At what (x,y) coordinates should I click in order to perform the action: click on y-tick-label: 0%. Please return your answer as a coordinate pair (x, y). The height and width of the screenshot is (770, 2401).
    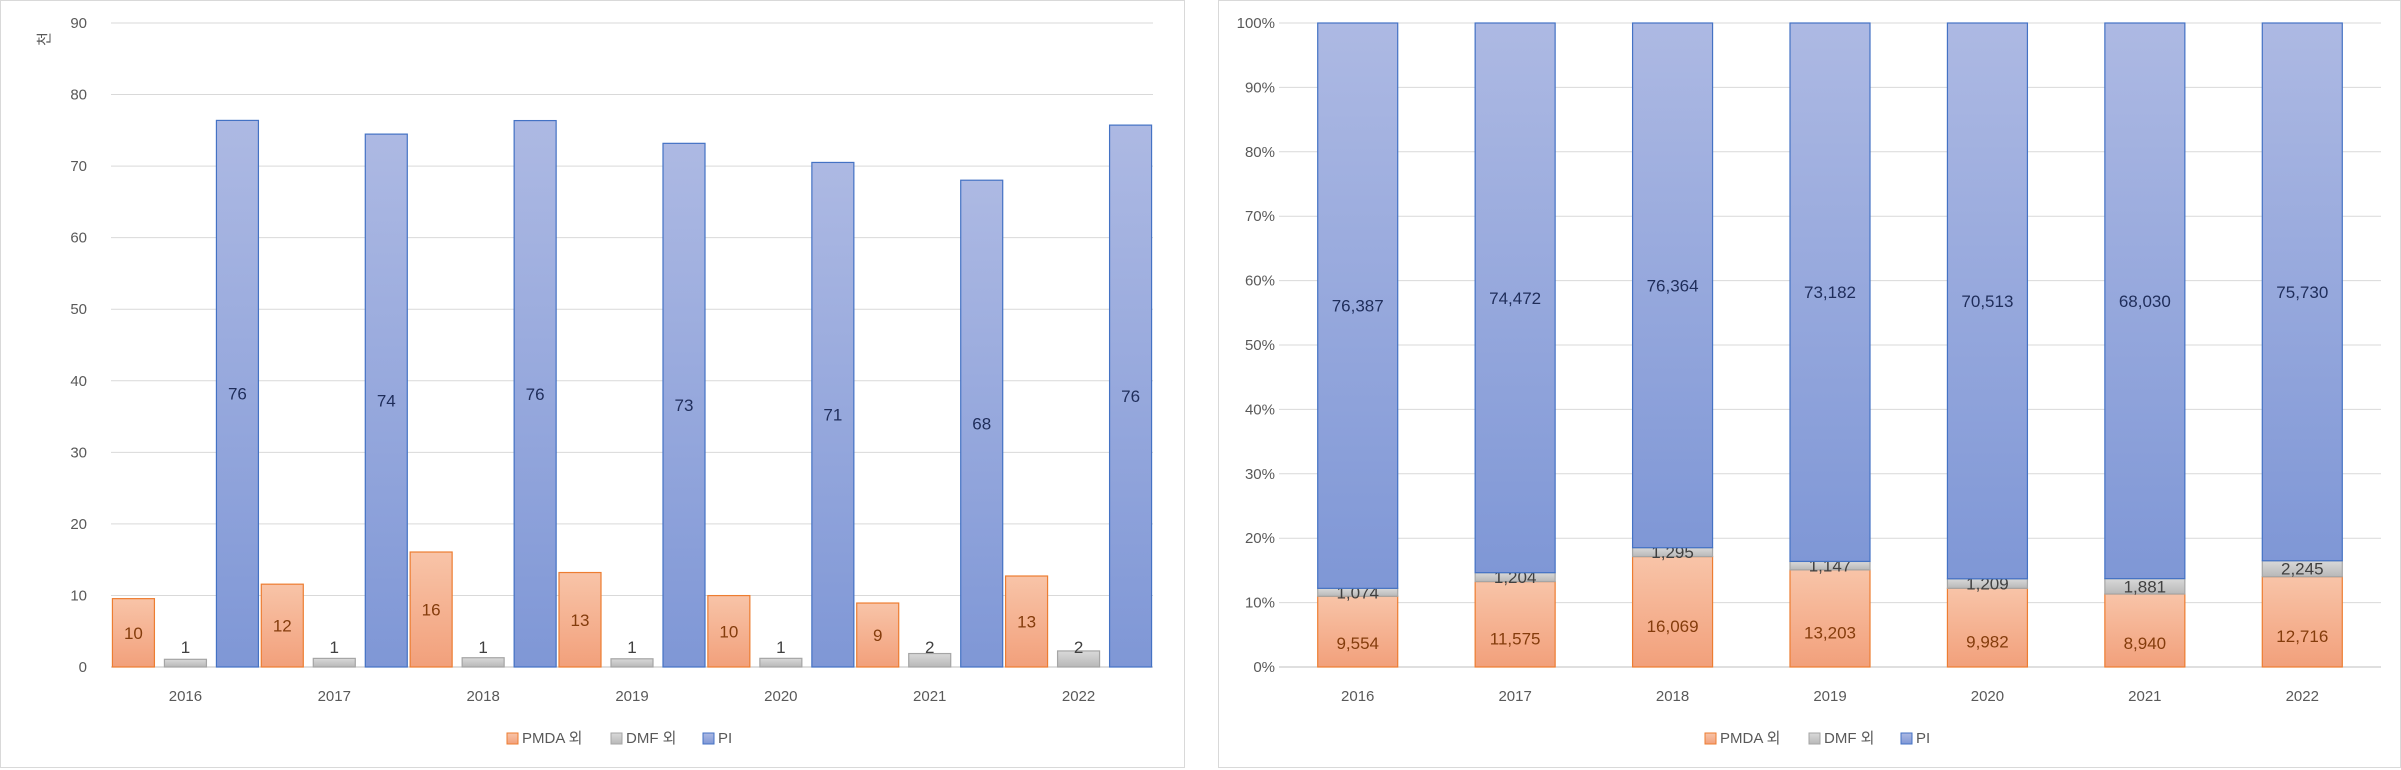
    Looking at the image, I should click on (1264, 667).